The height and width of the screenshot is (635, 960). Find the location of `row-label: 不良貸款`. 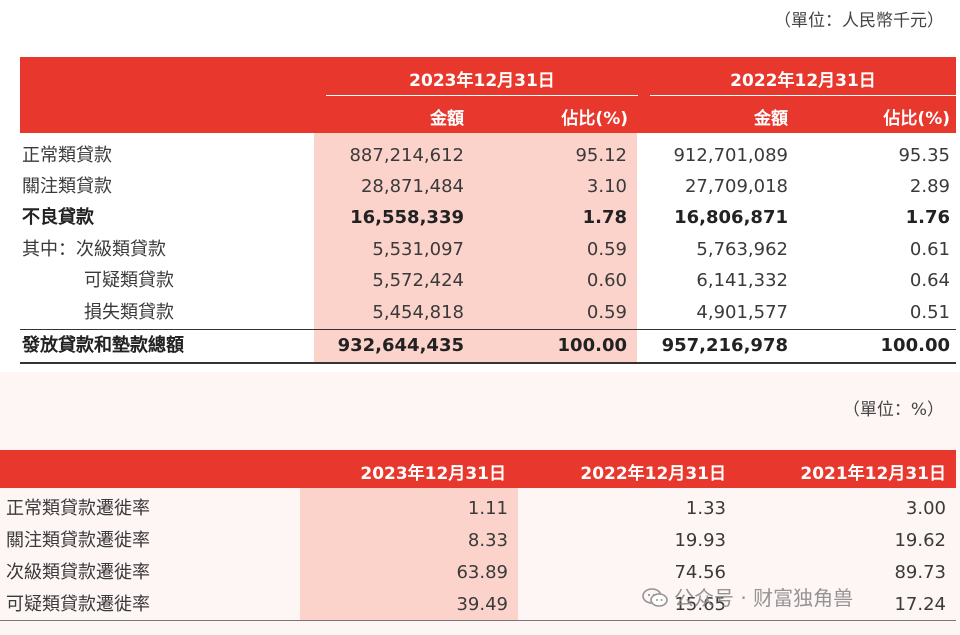

row-label: 不良貸款 is located at coordinates (58, 217).